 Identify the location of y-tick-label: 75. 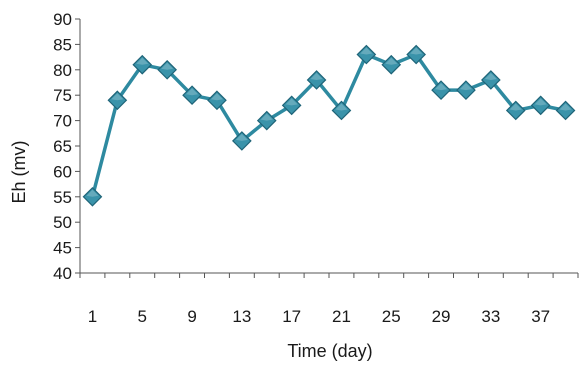
(62, 95).